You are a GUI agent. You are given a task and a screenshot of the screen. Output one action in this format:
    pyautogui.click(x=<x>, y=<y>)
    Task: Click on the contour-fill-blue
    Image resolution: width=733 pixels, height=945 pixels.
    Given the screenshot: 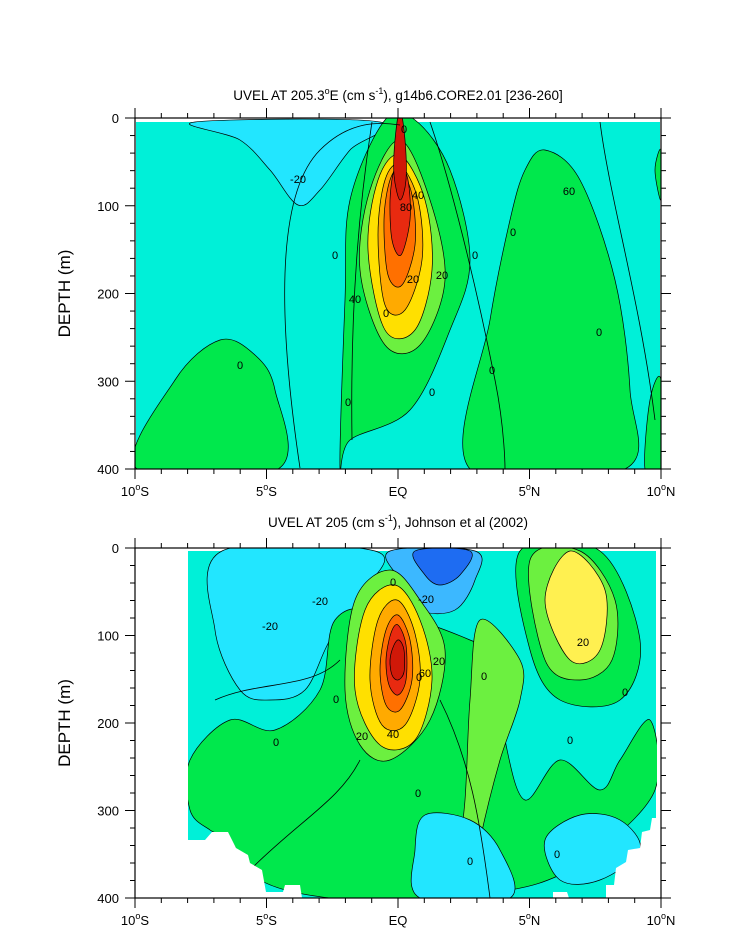 What is the action you would take?
    pyautogui.click(x=442, y=567)
    